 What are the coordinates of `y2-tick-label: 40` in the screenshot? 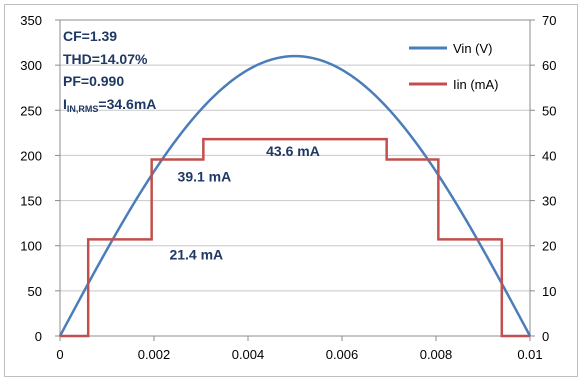 It's located at (549, 155).